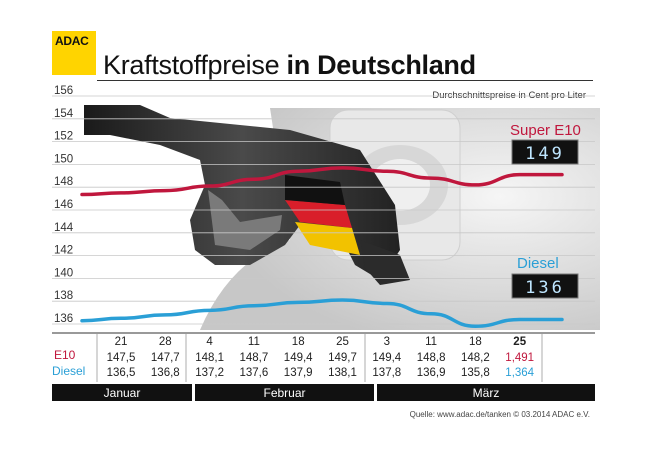  What do you see at coordinates (386, 373) in the screenshot?
I see `diesel-value: 137,8` at bounding box center [386, 373].